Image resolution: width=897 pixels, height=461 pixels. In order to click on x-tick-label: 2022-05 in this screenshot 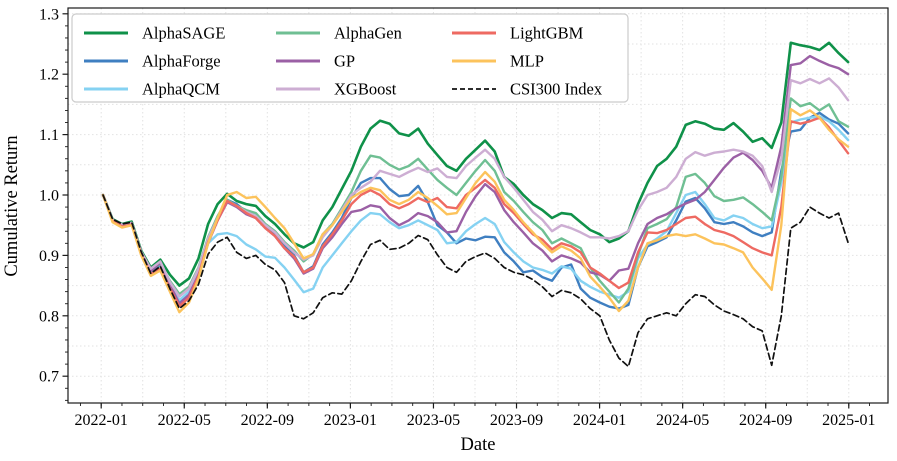, I will do `click(184, 420)`.